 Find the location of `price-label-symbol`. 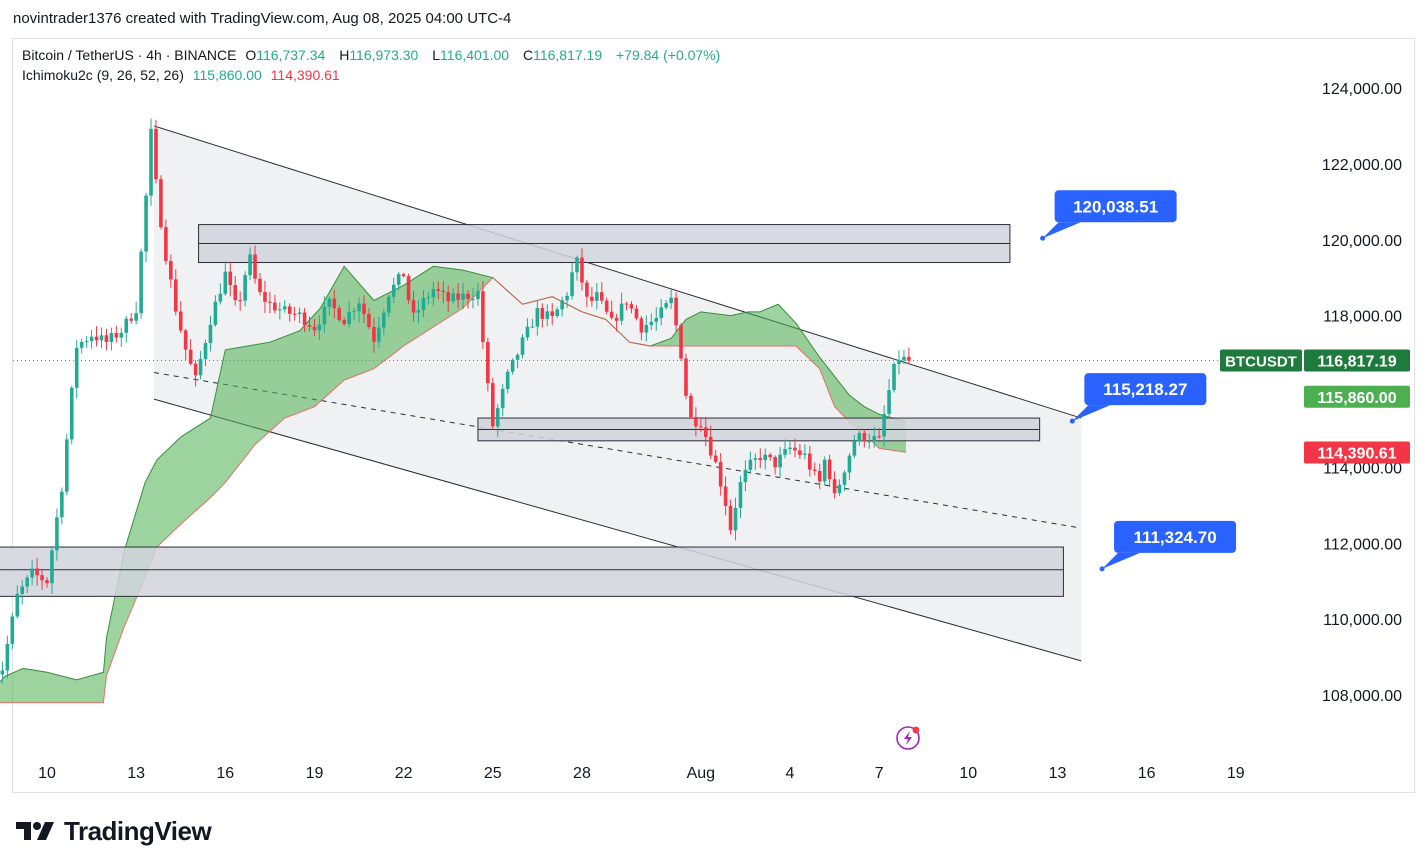

price-label-symbol is located at coordinates (1261, 360).